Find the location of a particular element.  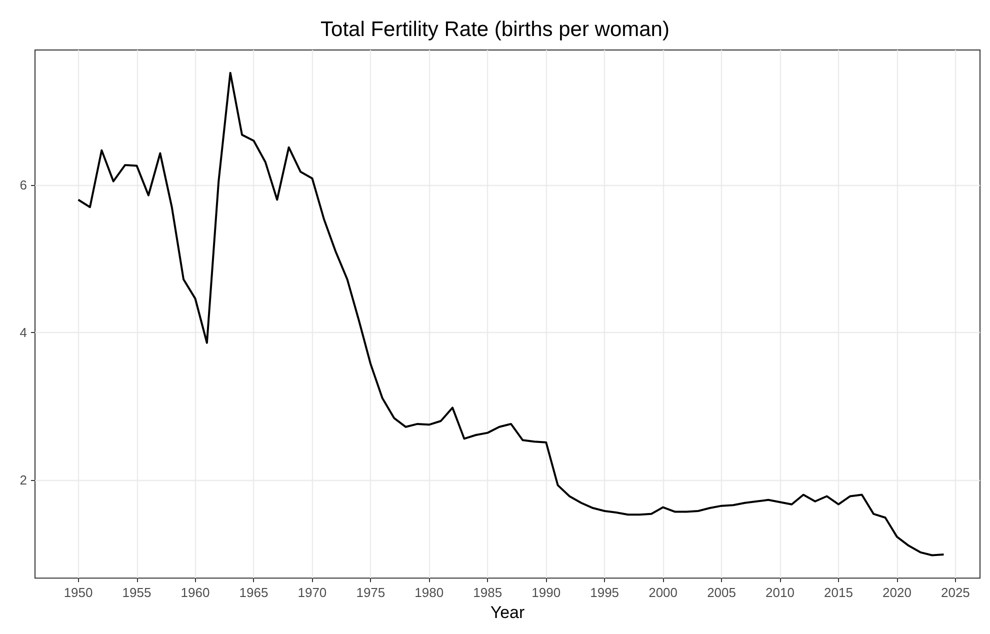

x-tick-label: 1995 is located at coordinates (605, 592).